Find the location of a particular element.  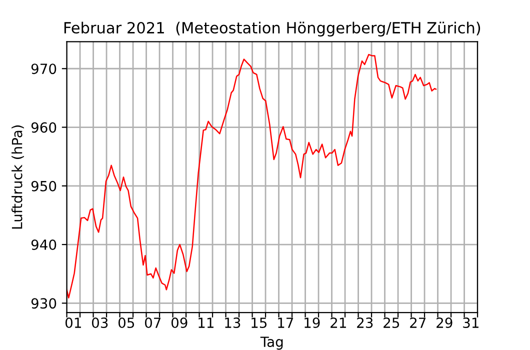

x-tick-label: 29 is located at coordinates (444, 323).